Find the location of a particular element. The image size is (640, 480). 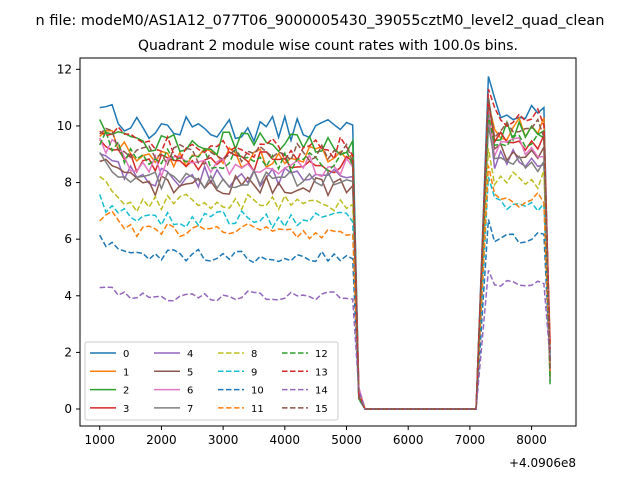

y-tick-label: 0 is located at coordinates (68, 409).